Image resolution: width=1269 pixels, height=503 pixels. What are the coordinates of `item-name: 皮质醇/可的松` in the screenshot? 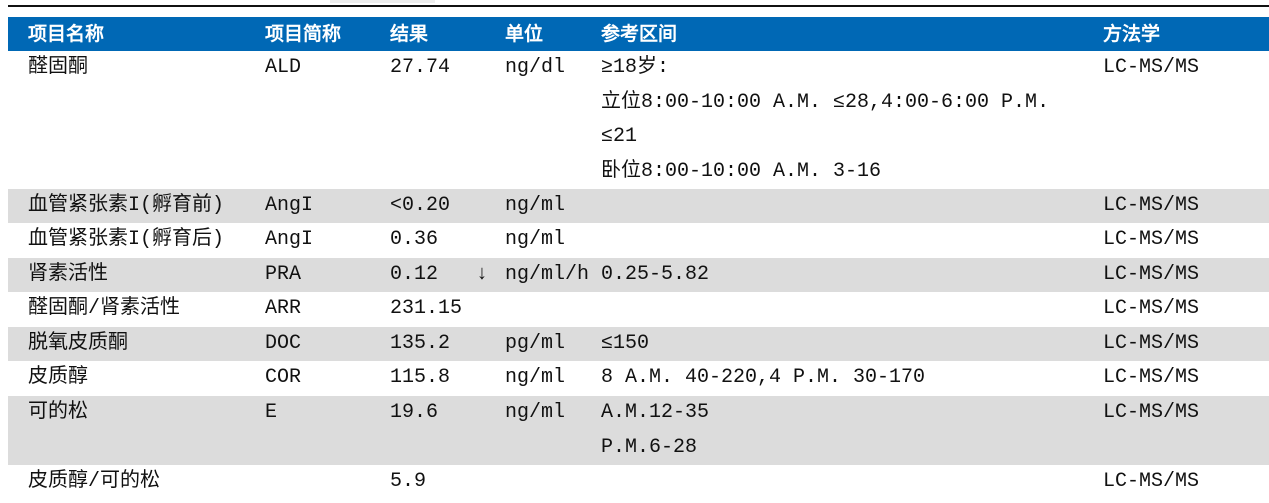 It's located at (94, 481).